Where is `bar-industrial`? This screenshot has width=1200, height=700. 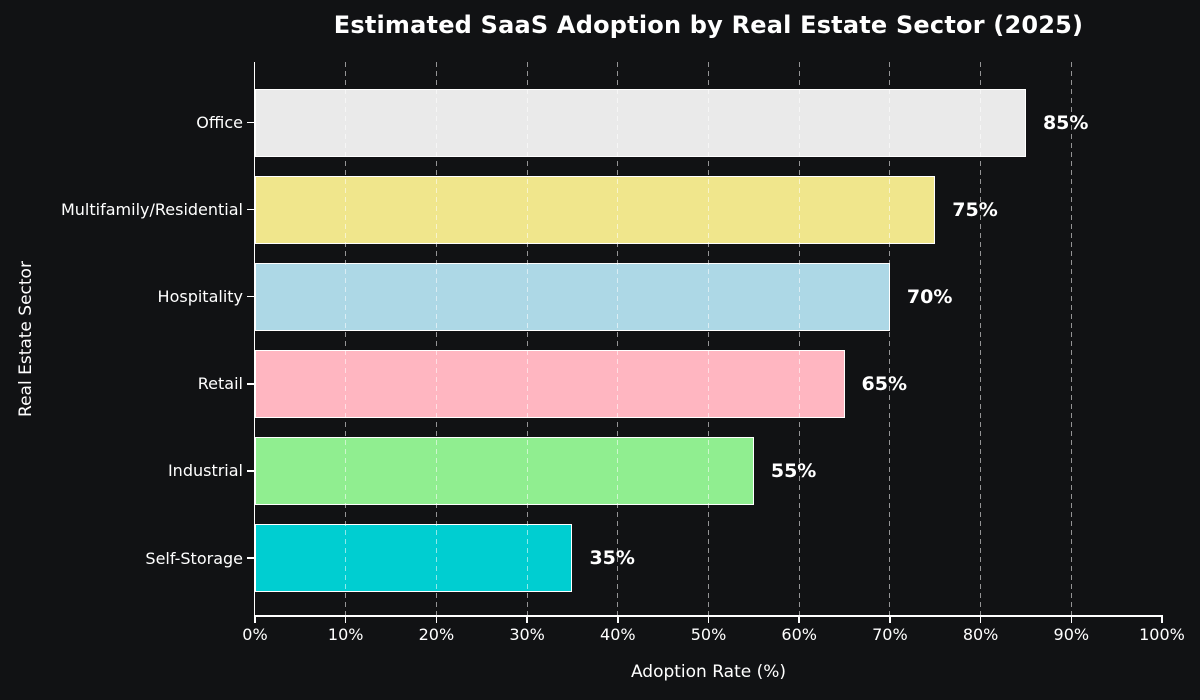 bar-industrial is located at coordinates (504, 470).